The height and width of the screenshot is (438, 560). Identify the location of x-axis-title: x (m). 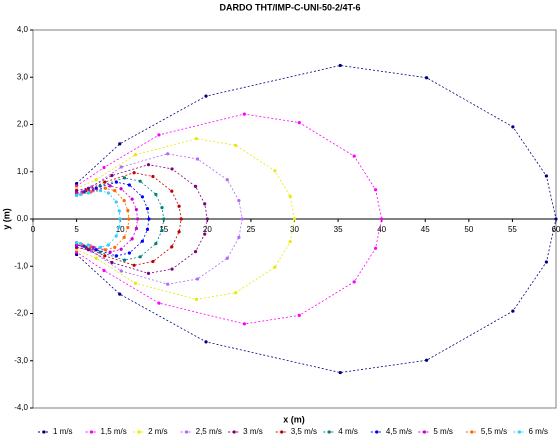
(294, 419).